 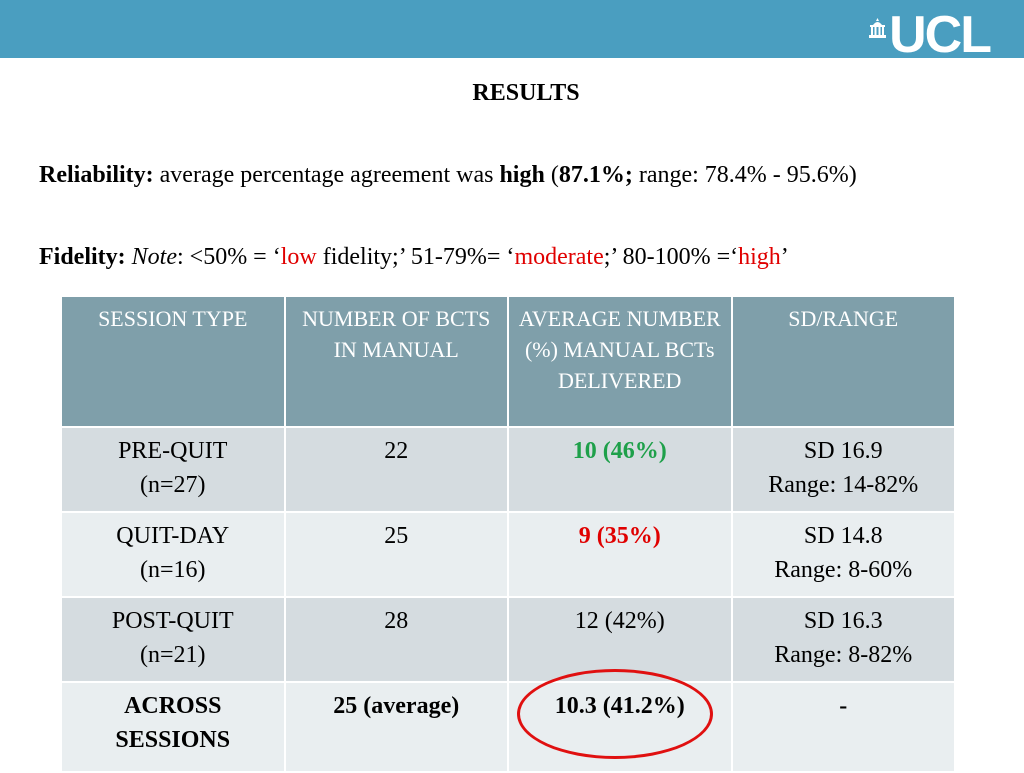 I want to click on header-session-type: SESSION TYPE, so click(x=173, y=361).